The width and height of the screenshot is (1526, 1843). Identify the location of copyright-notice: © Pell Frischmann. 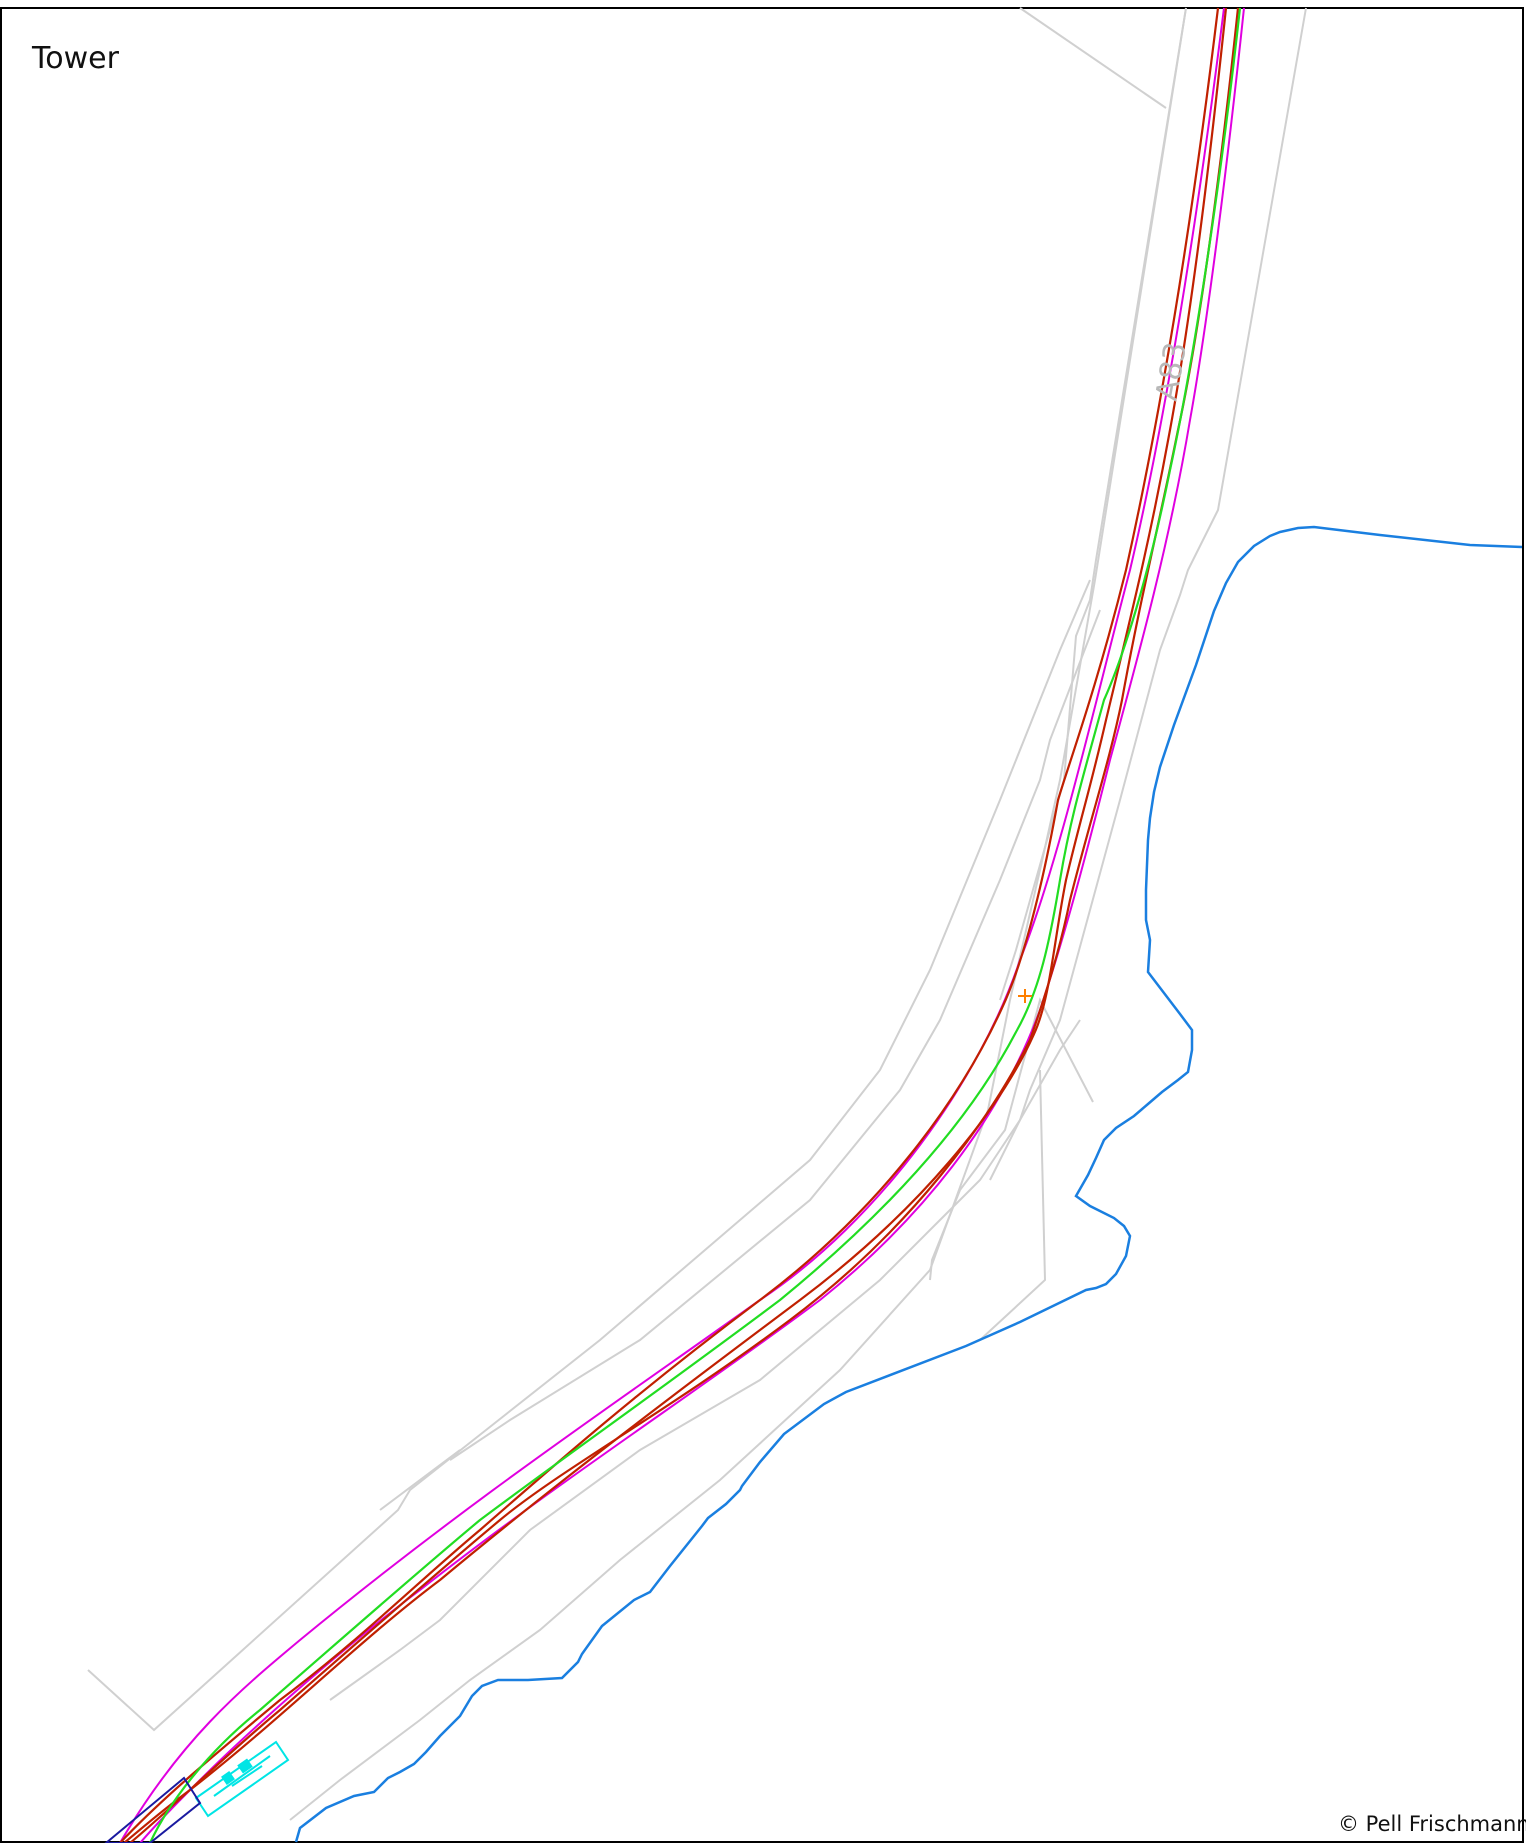
(1432, 1824).